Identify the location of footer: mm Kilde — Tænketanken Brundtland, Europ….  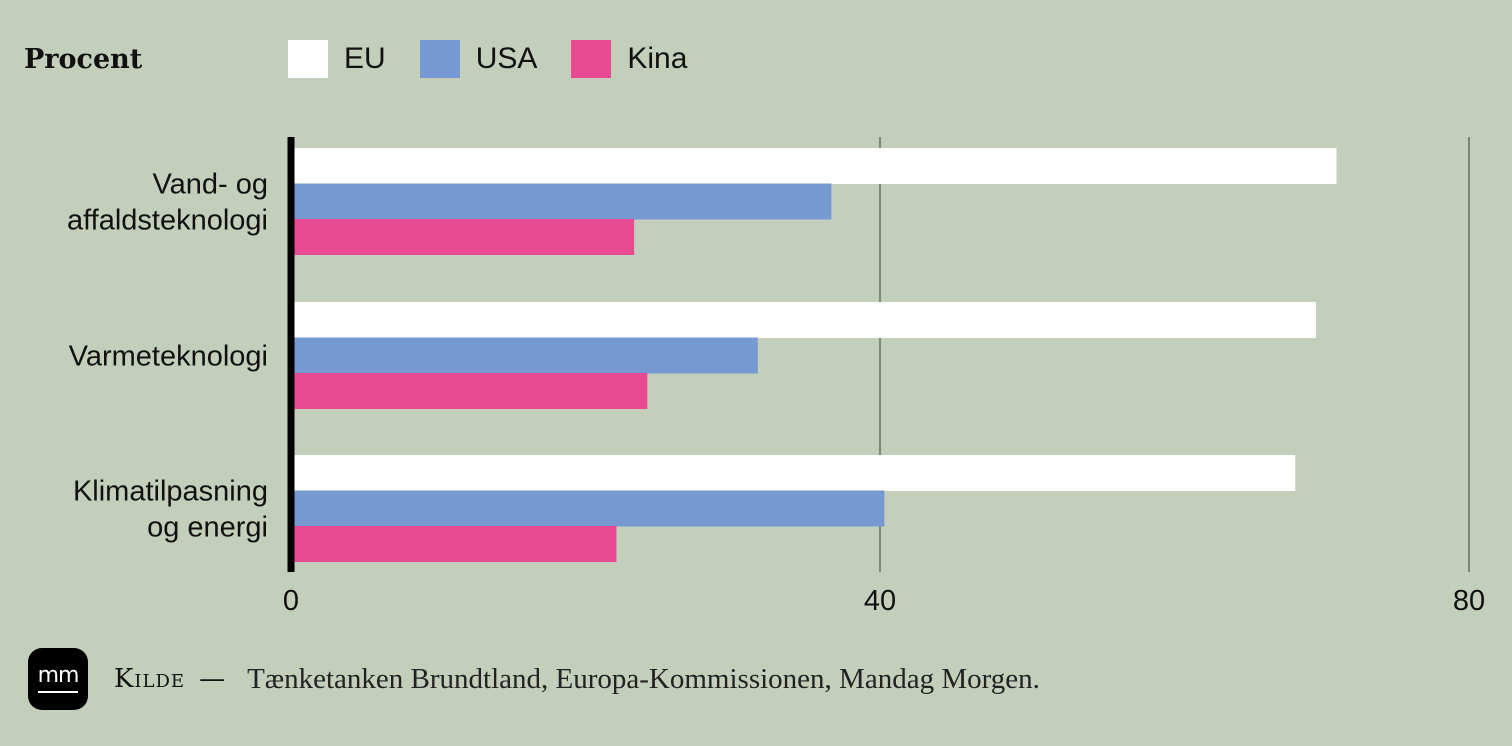
(534, 679).